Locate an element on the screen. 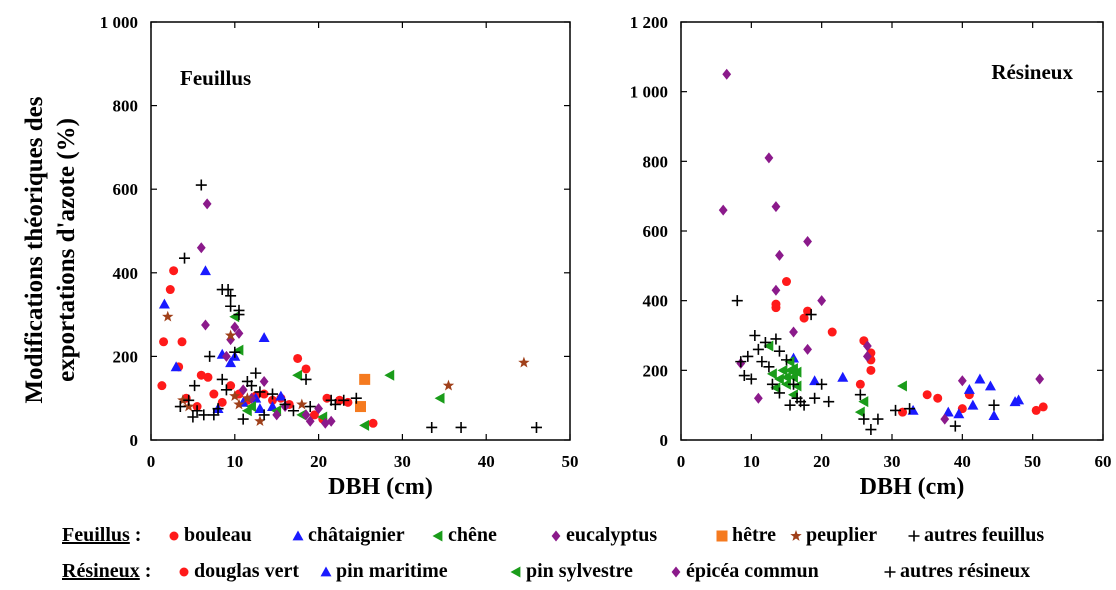 The height and width of the screenshot is (590, 1116). feuillus-y-tick-label: 0 is located at coordinates (134, 440).